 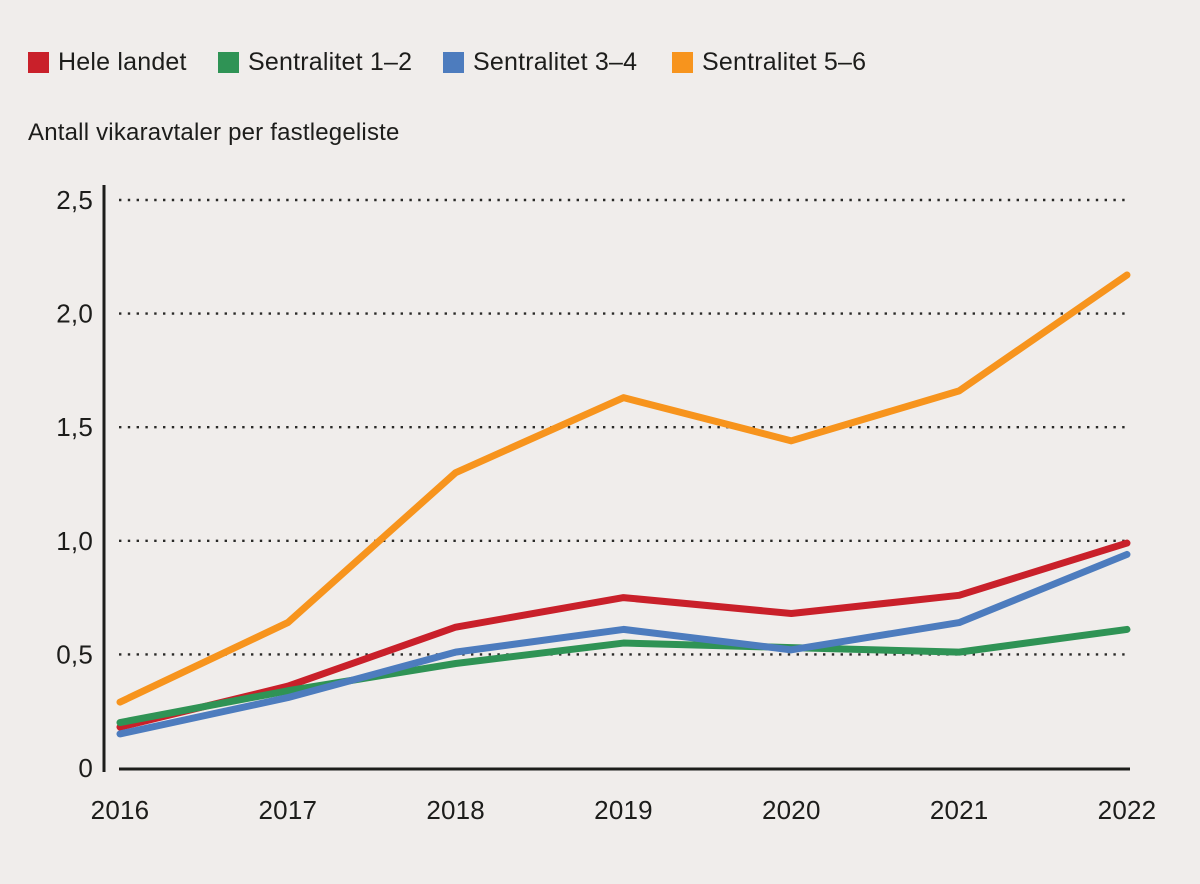 I want to click on legend-swatch-green, so click(x=228, y=62).